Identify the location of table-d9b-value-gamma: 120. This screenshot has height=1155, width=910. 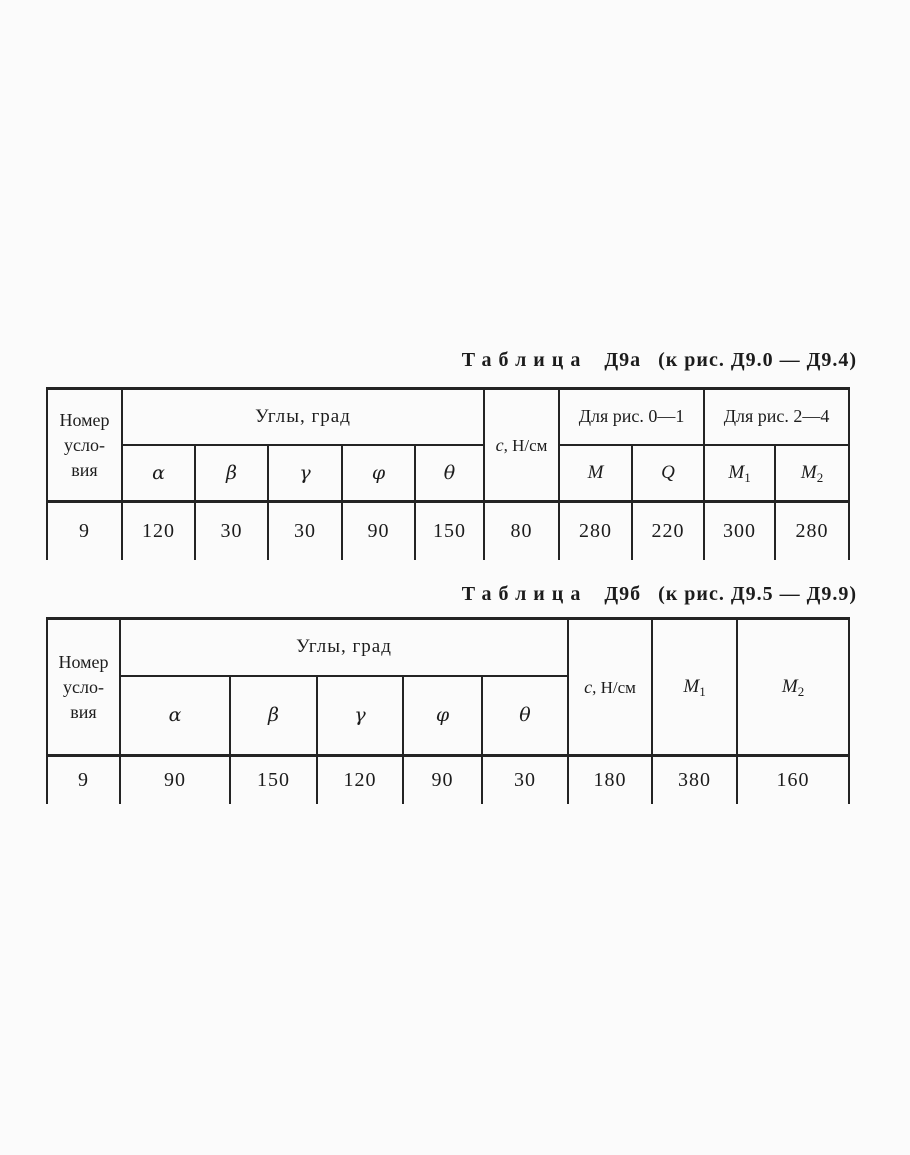
(360, 779).